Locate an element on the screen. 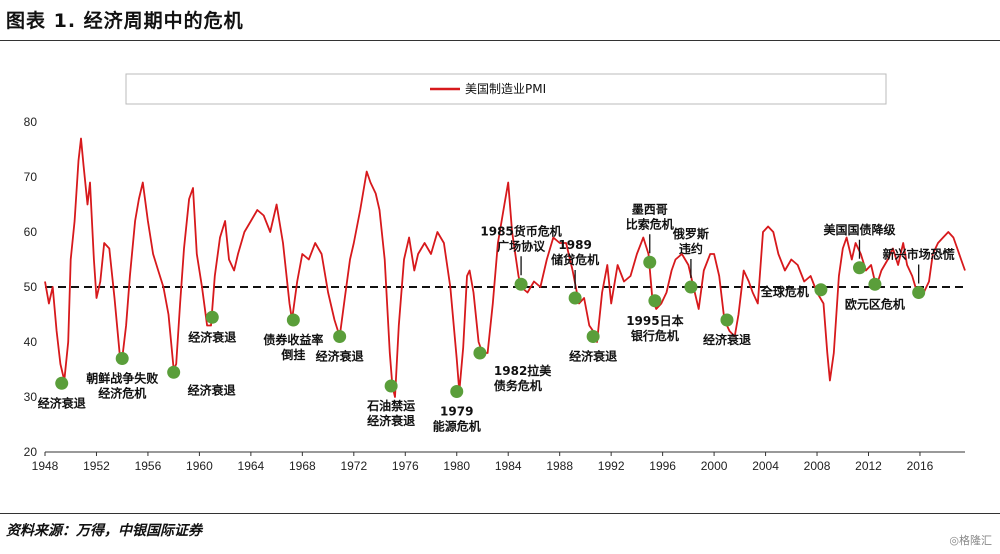 The height and width of the screenshot is (554, 1000). legend-box is located at coordinates (506, 89).